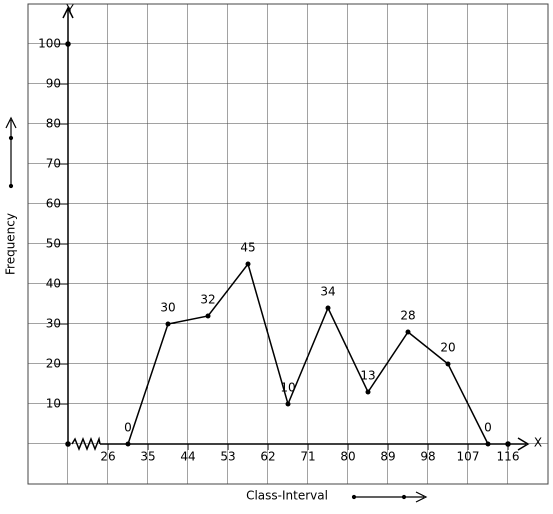 The image size is (553, 514). I want to click on x-axis-name: X, so click(538, 443).